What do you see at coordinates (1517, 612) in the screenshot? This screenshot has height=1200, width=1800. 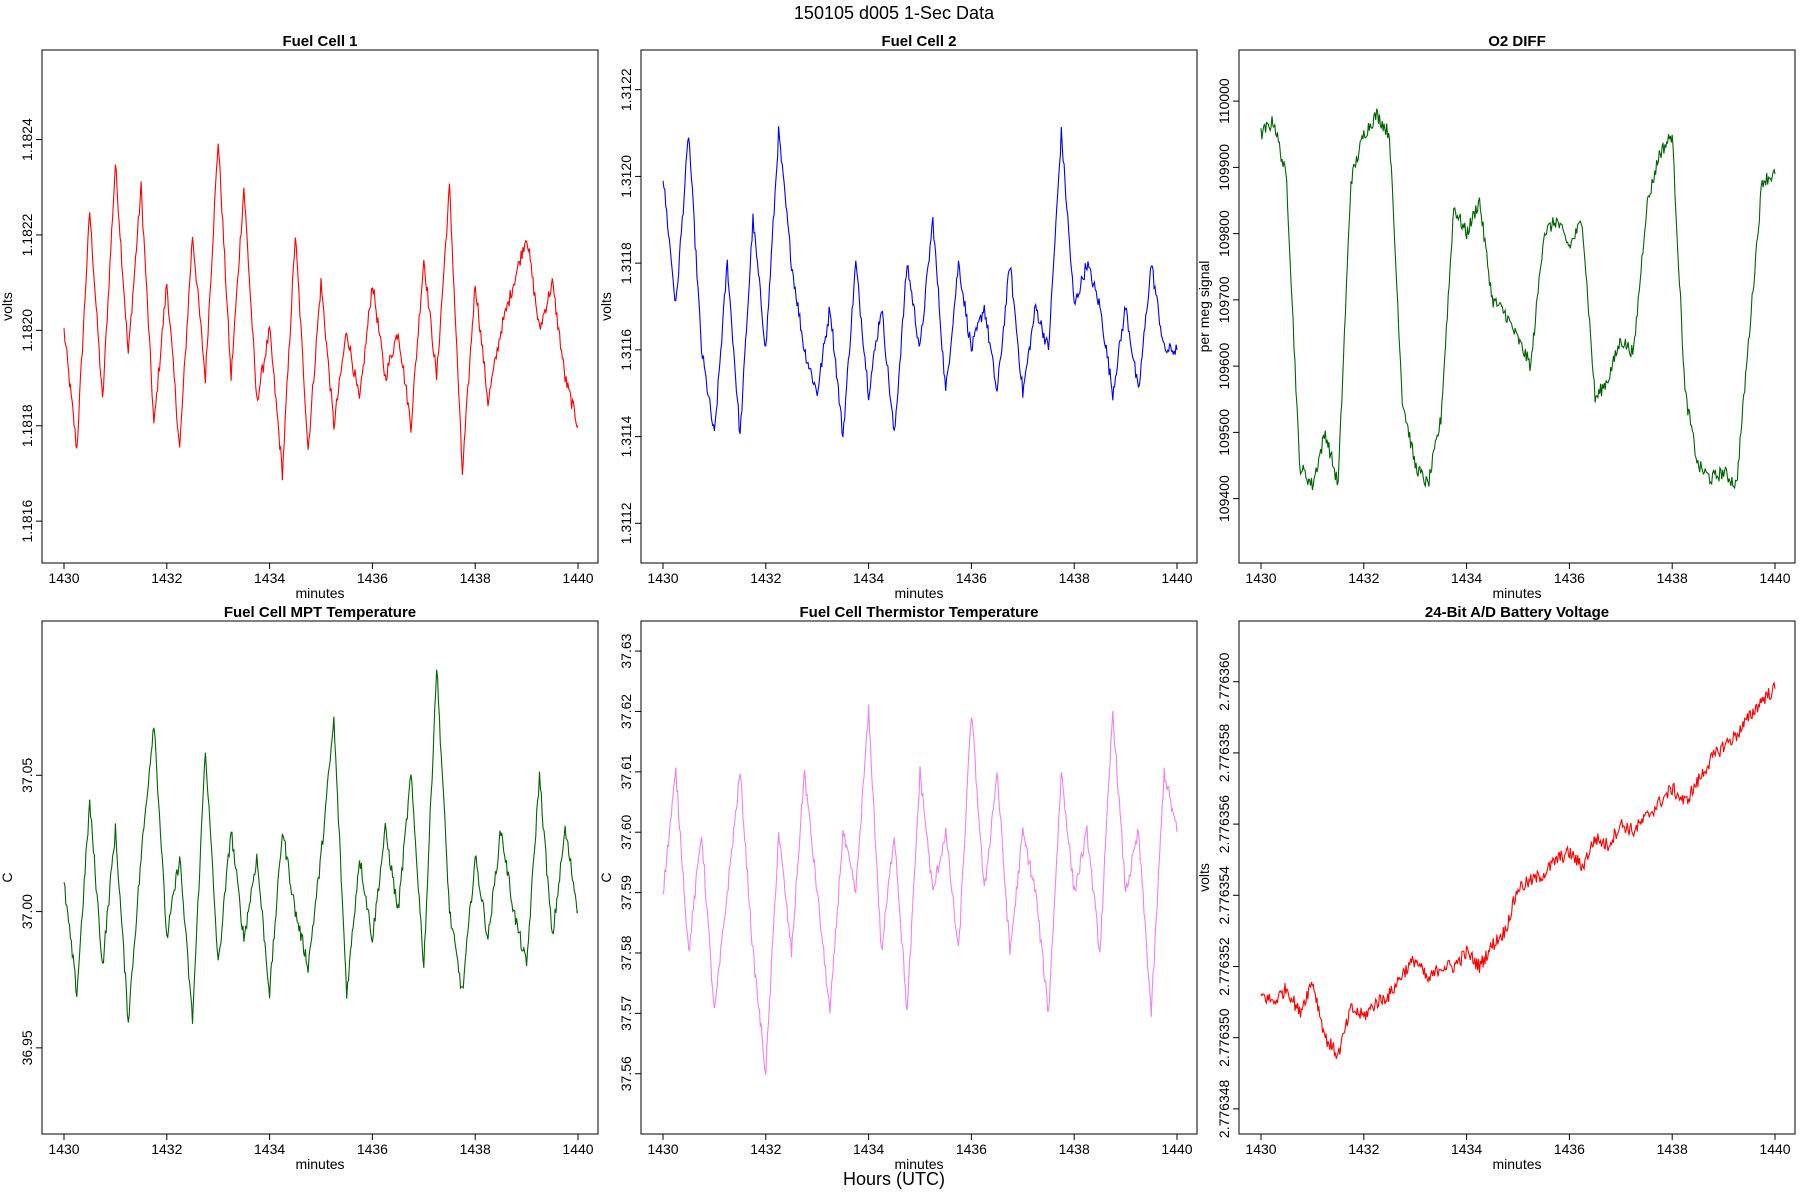 I see `panel-title: 24-Bit A/D Battery Voltage` at bounding box center [1517, 612].